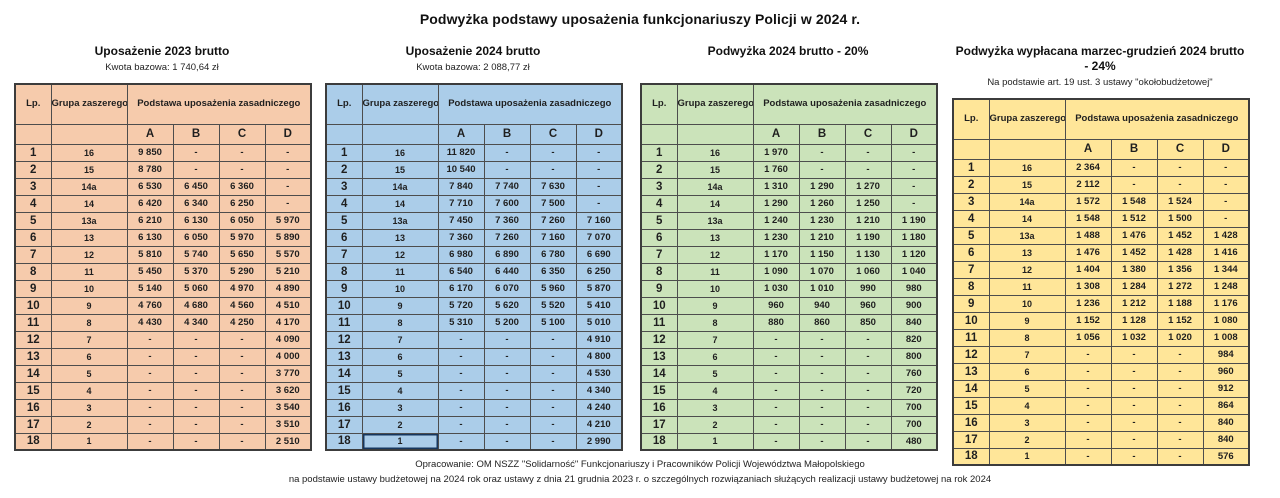 The image size is (1280, 498). What do you see at coordinates (288, 407) in the screenshot?
I see `cell-value: 3 540` at bounding box center [288, 407].